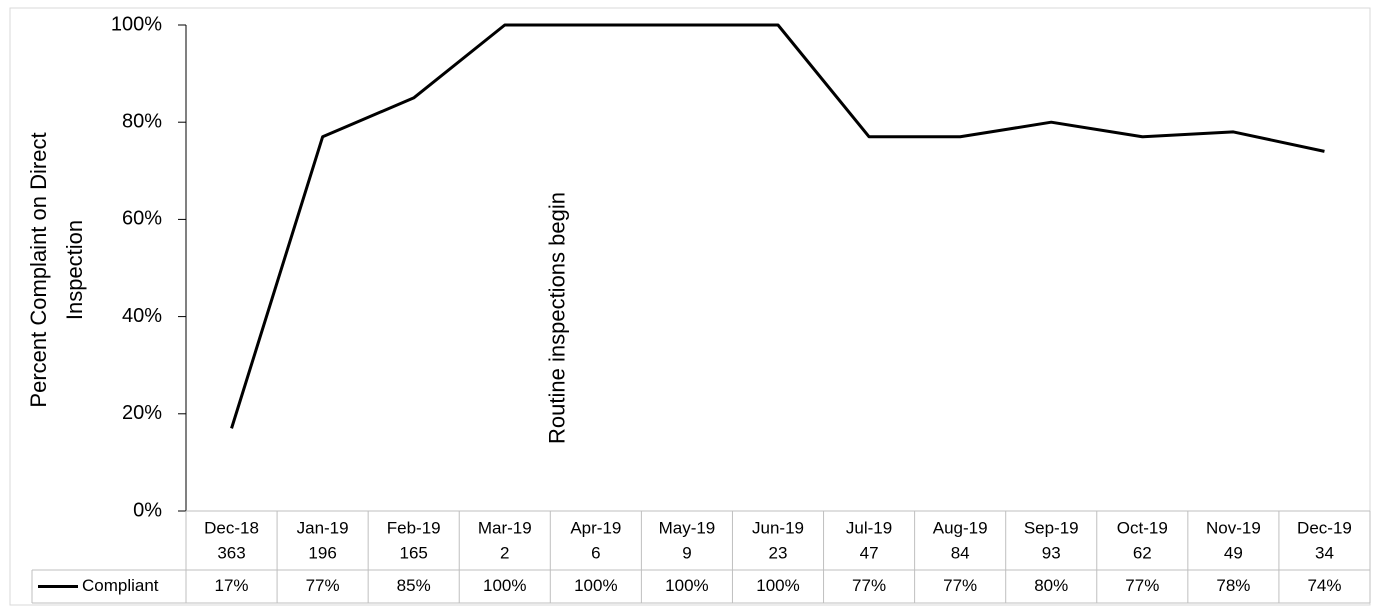 Image resolution: width=1376 pixels, height=614 pixels. I want to click on legend-label: Compliant, so click(120, 585).